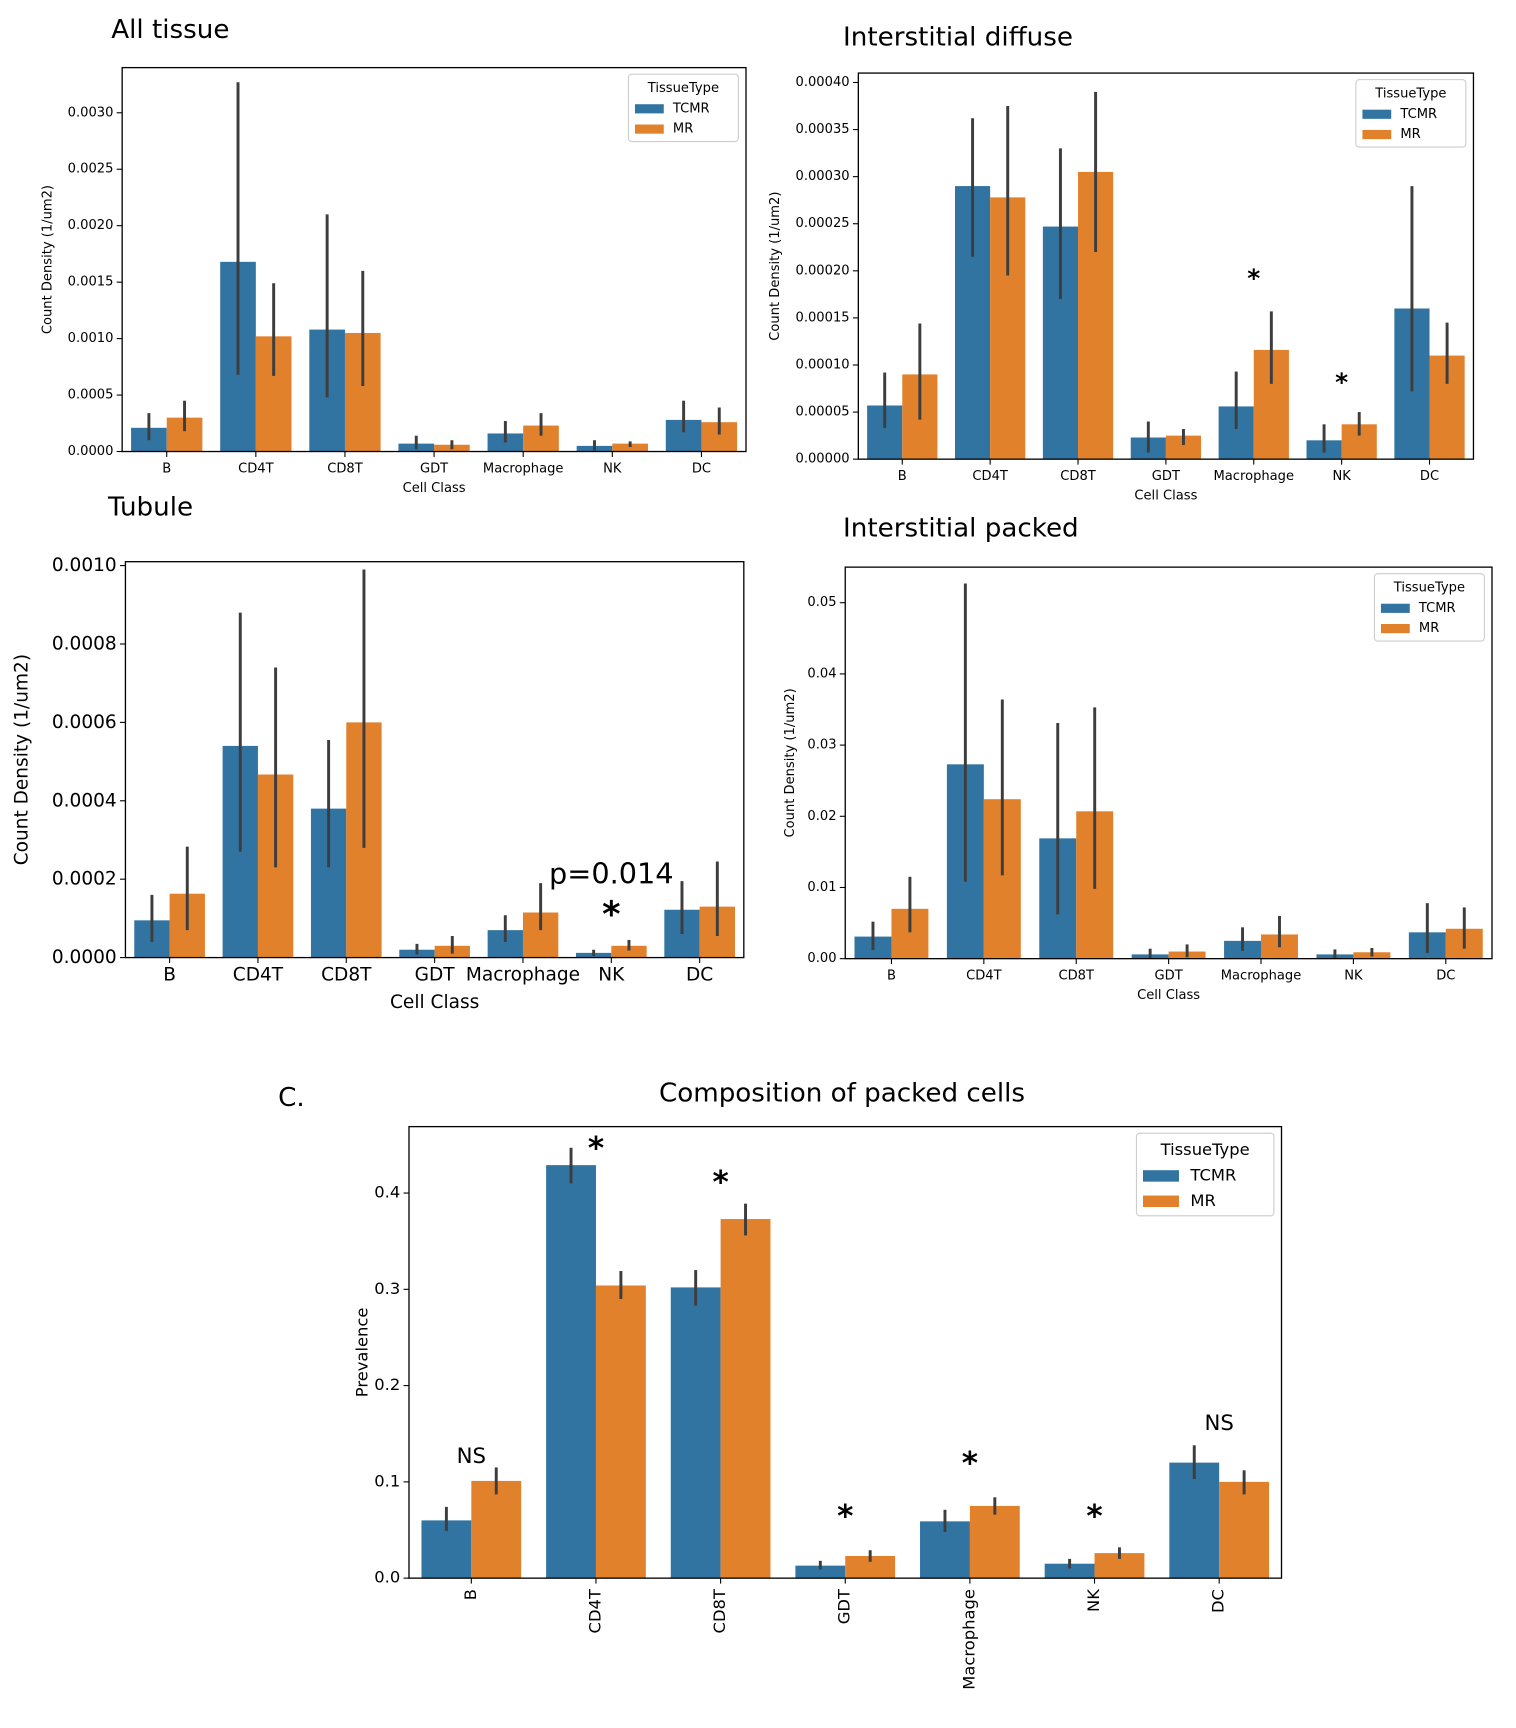 This screenshot has height=1728, width=1516. Describe the element at coordinates (842, 1093) in the screenshot. I see `chart-title: Composition of packed cells` at that location.